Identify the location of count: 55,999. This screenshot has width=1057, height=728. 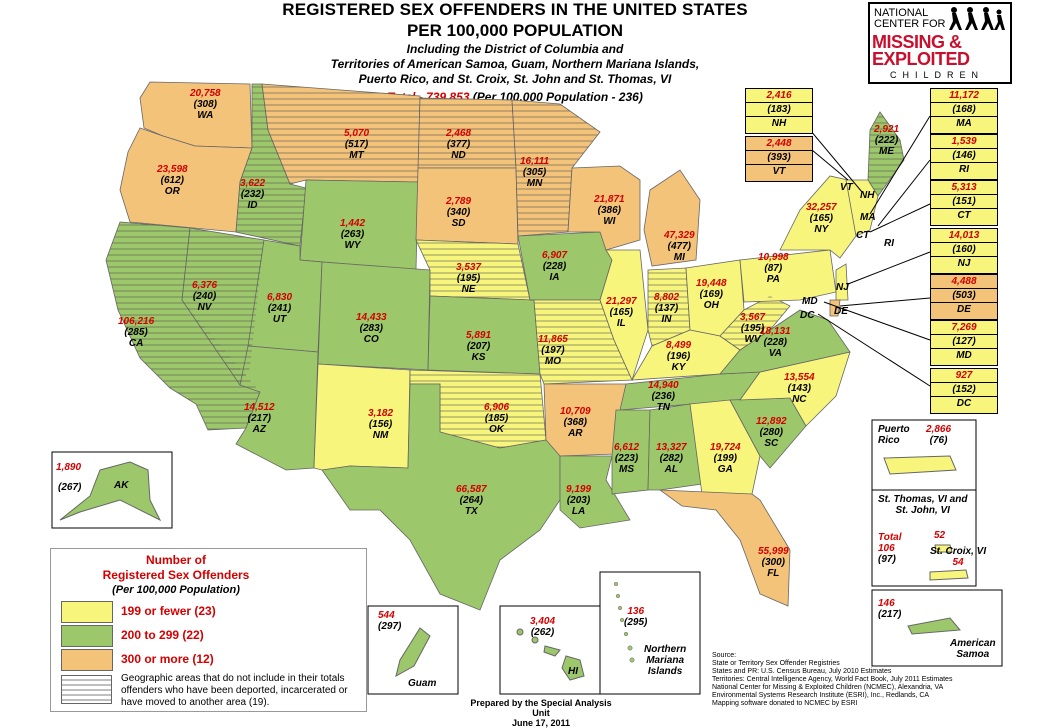
(773, 551).